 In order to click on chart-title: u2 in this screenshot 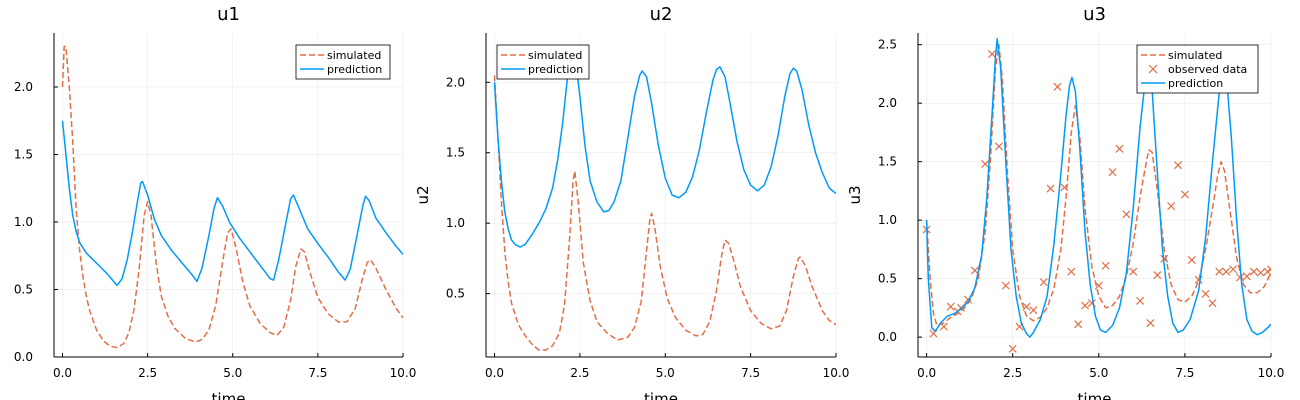, I will do `click(661, 14)`.